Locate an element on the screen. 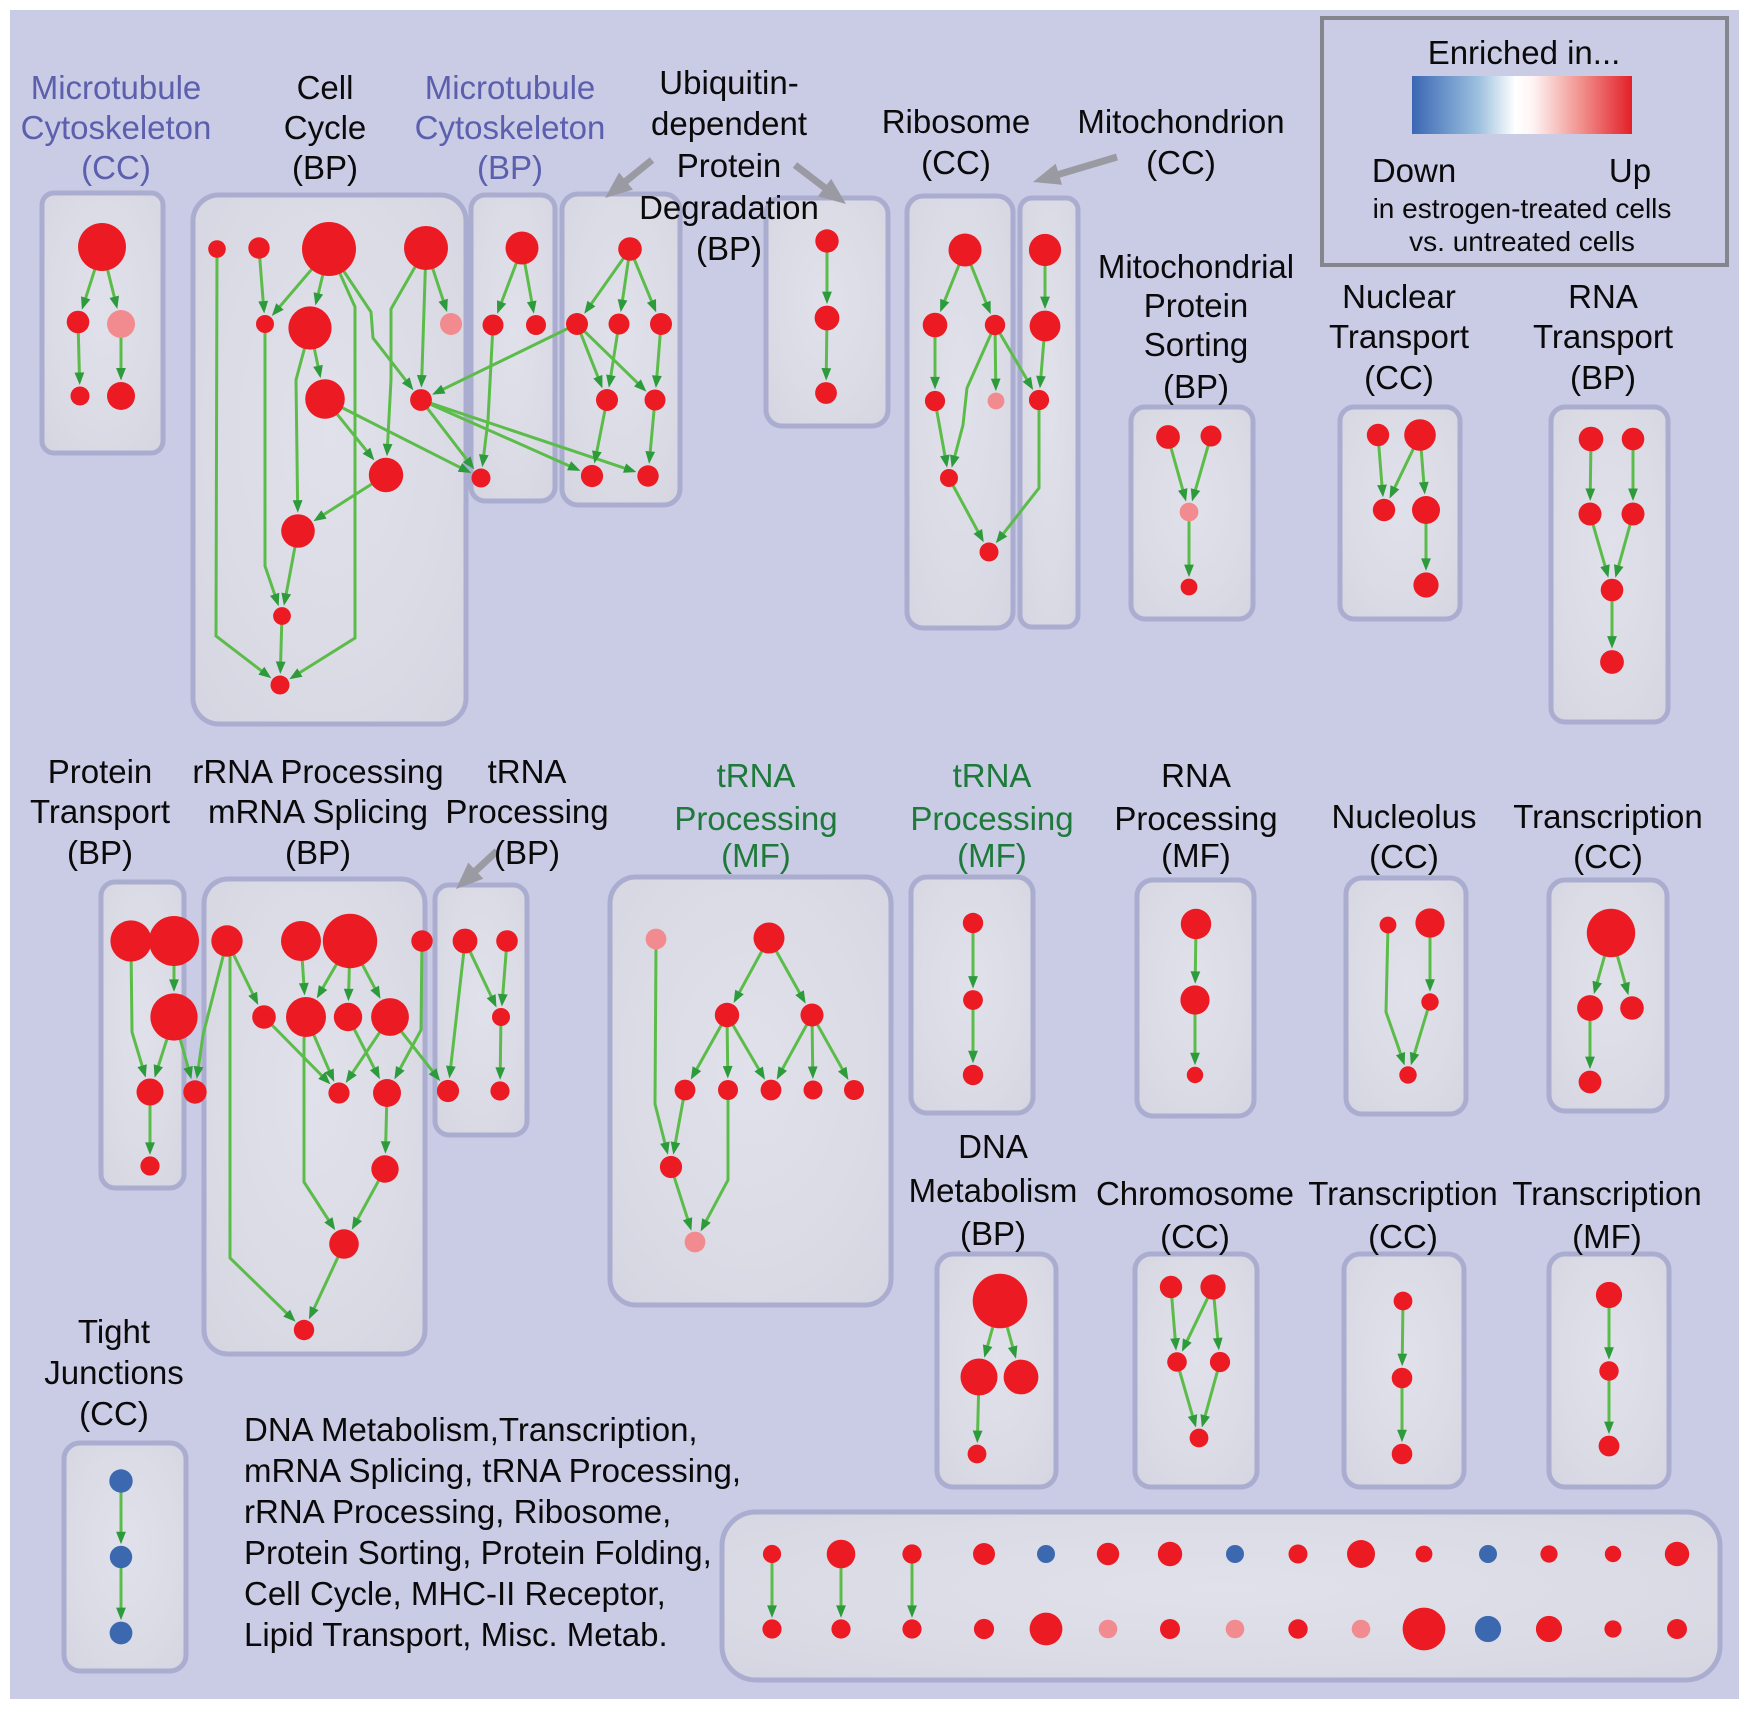 The image size is (1750, 1715). svg-text: DNA is located at coordinates (993, 1146).